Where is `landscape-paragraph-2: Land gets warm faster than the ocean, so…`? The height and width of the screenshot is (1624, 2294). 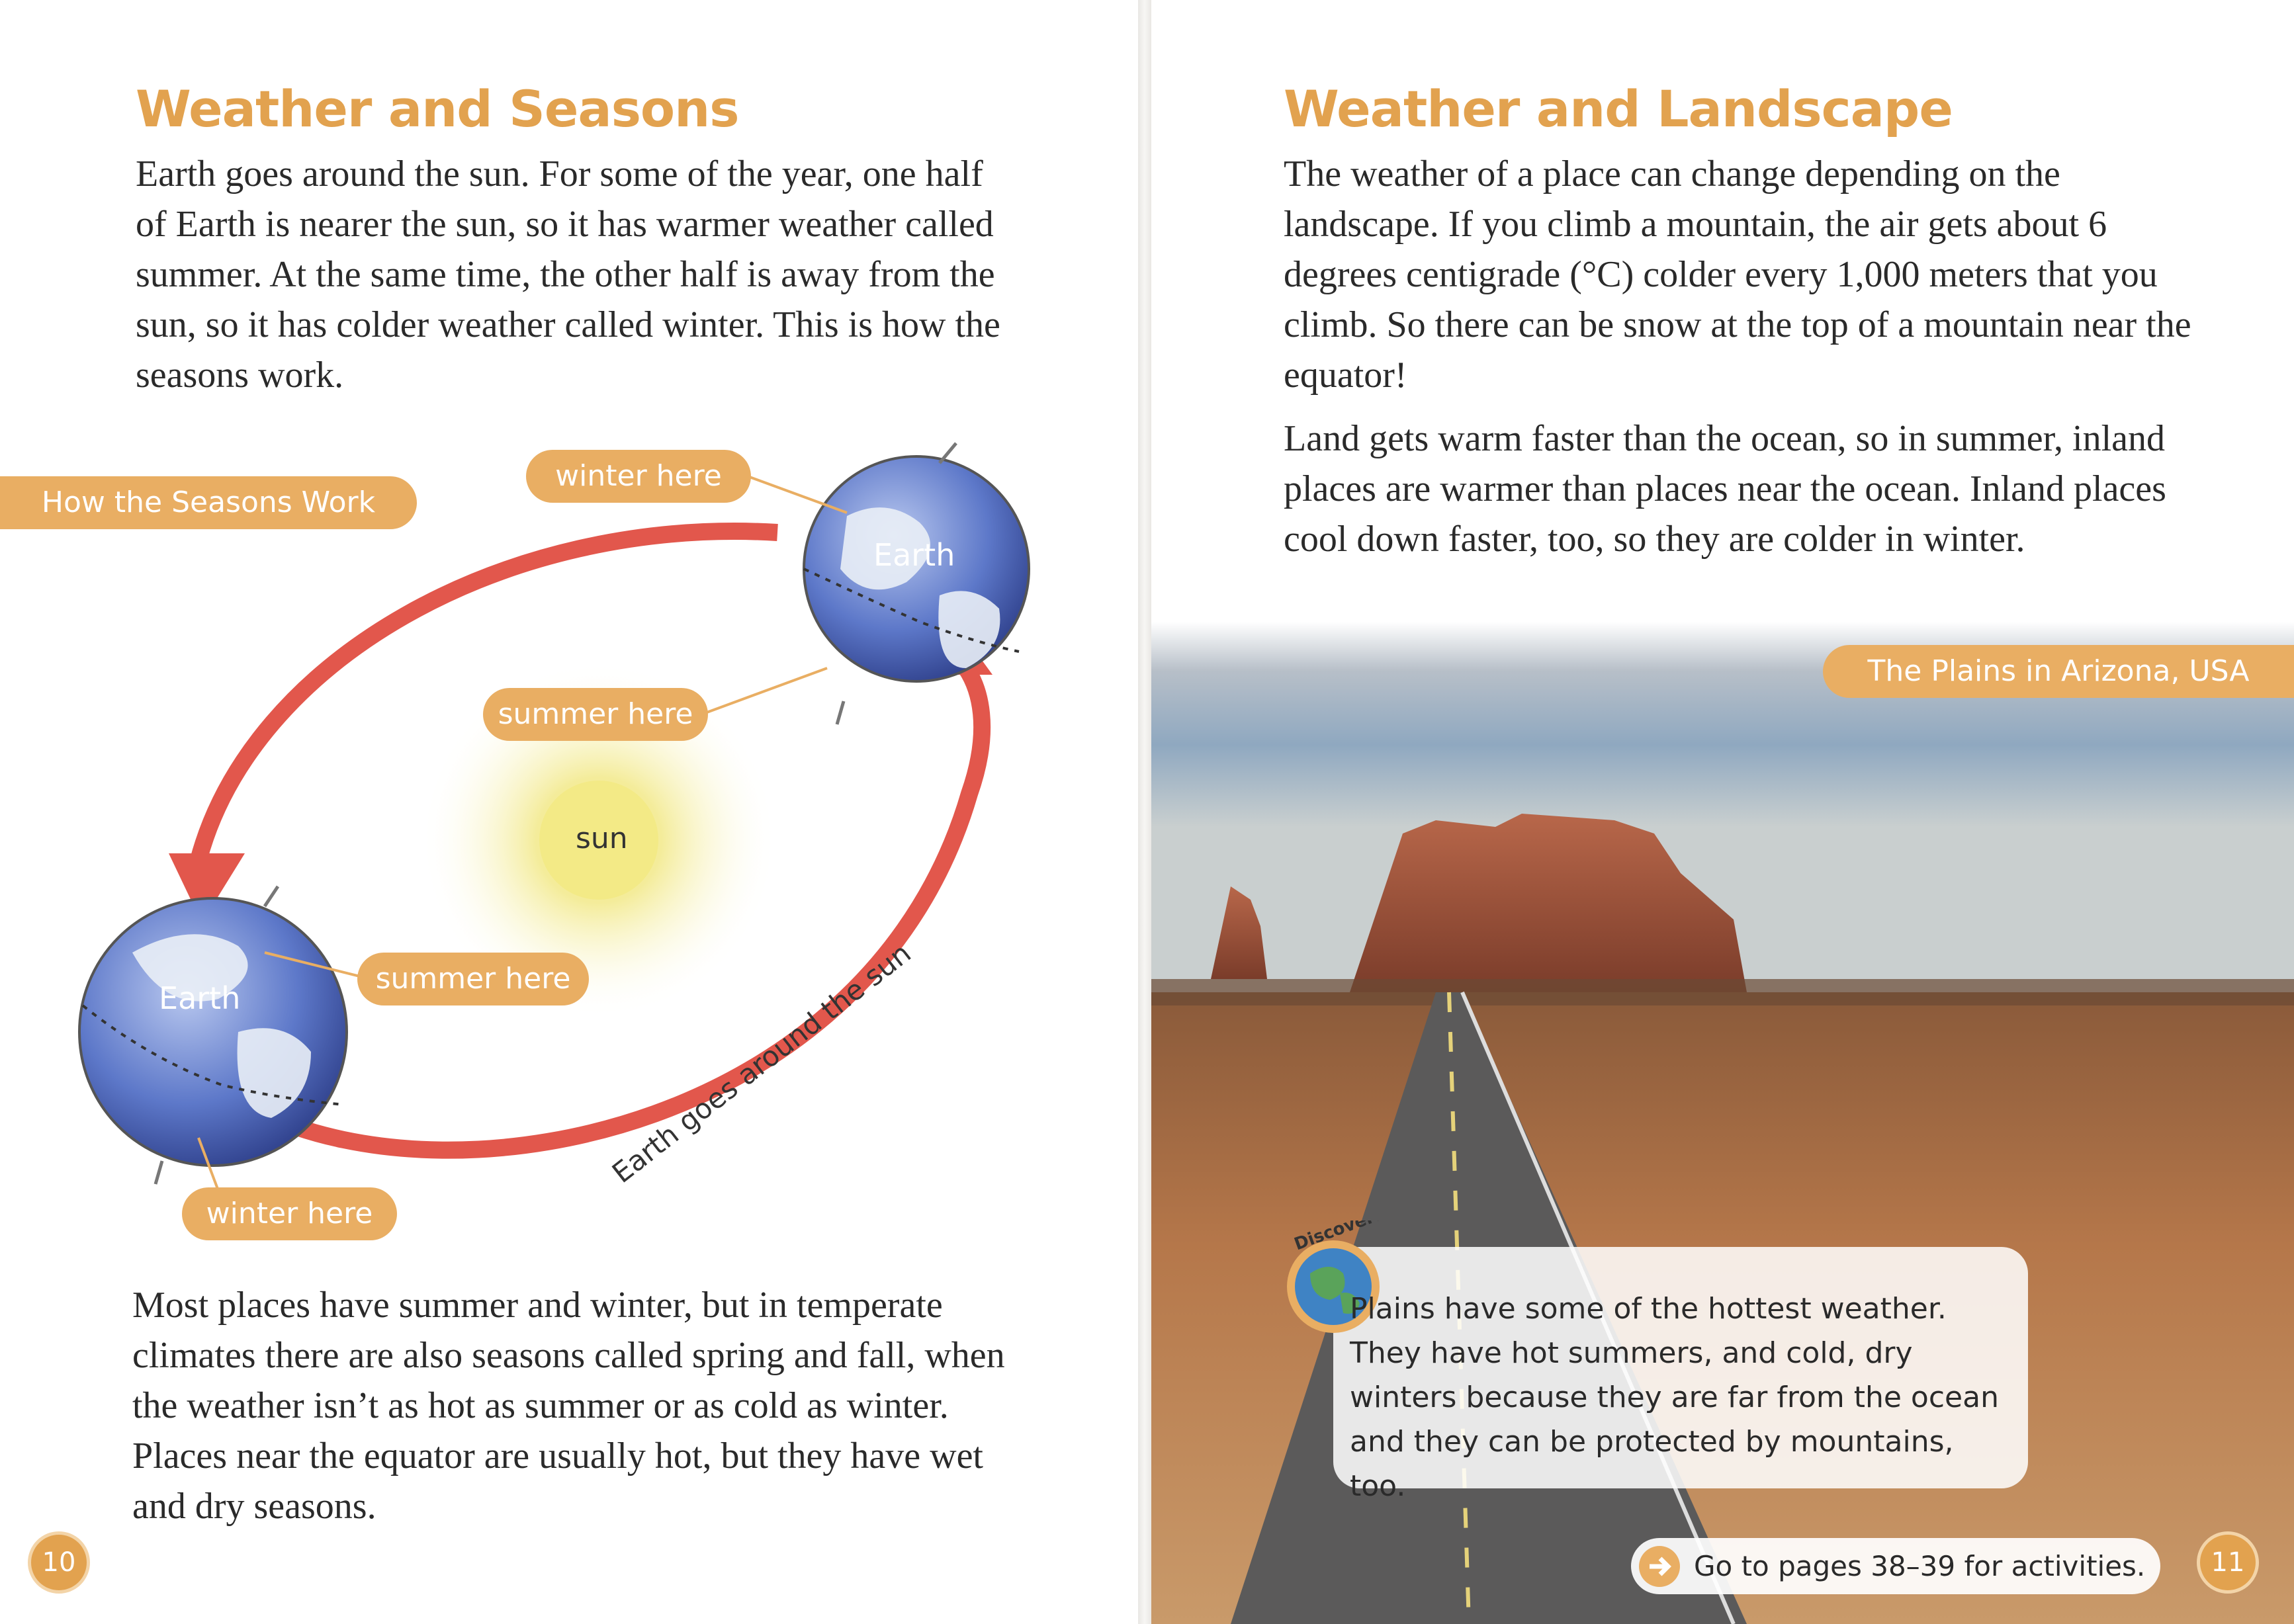 landscape-paragraph-2: Land gets warm faster than the ocean, so… is located at coordinates (1725, 489).